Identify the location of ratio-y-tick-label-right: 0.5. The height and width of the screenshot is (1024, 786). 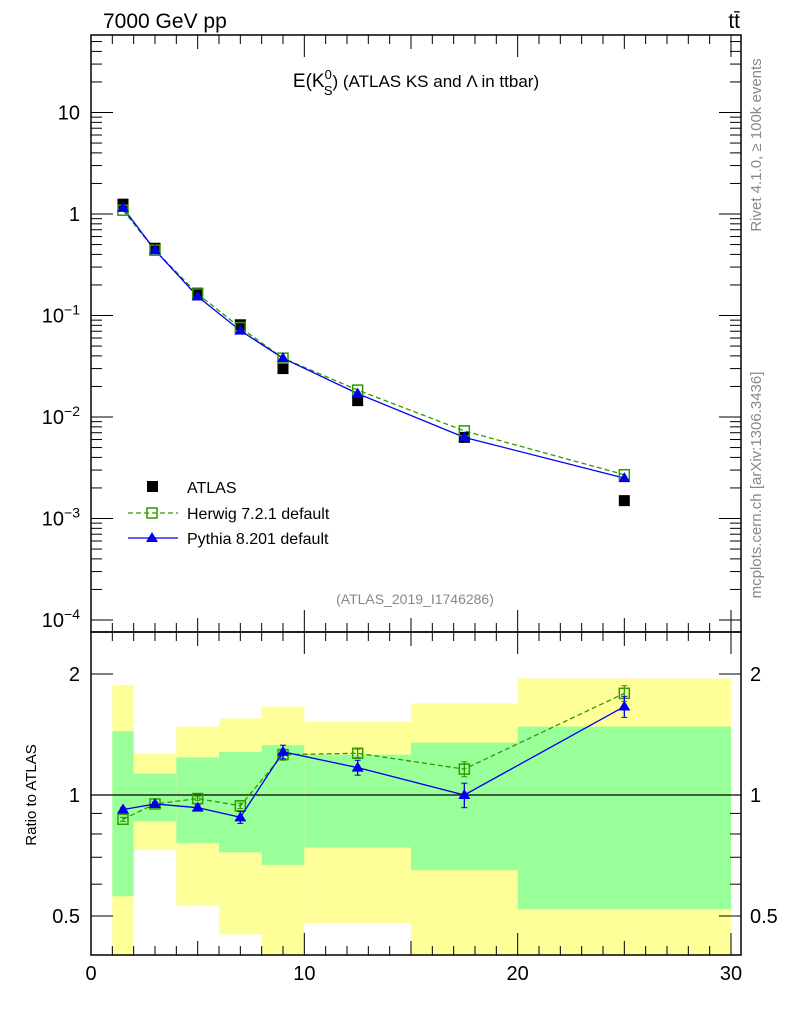
(764, 917).